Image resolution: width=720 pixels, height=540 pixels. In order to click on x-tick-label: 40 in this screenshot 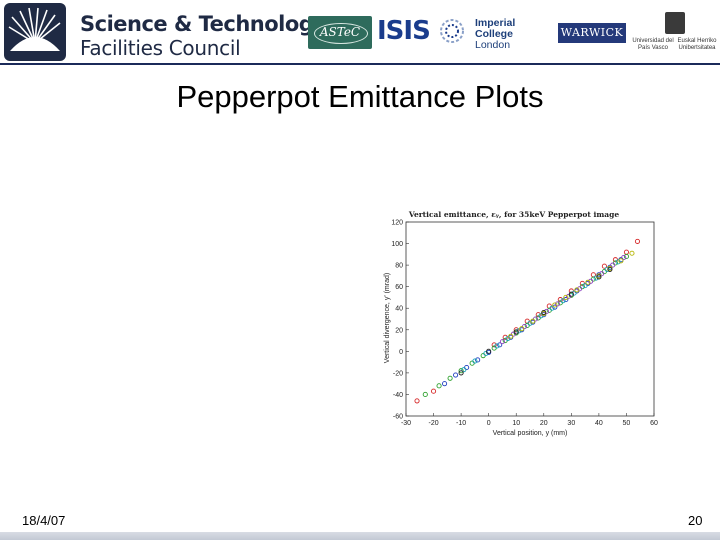, I will do `click(599, 423)`.